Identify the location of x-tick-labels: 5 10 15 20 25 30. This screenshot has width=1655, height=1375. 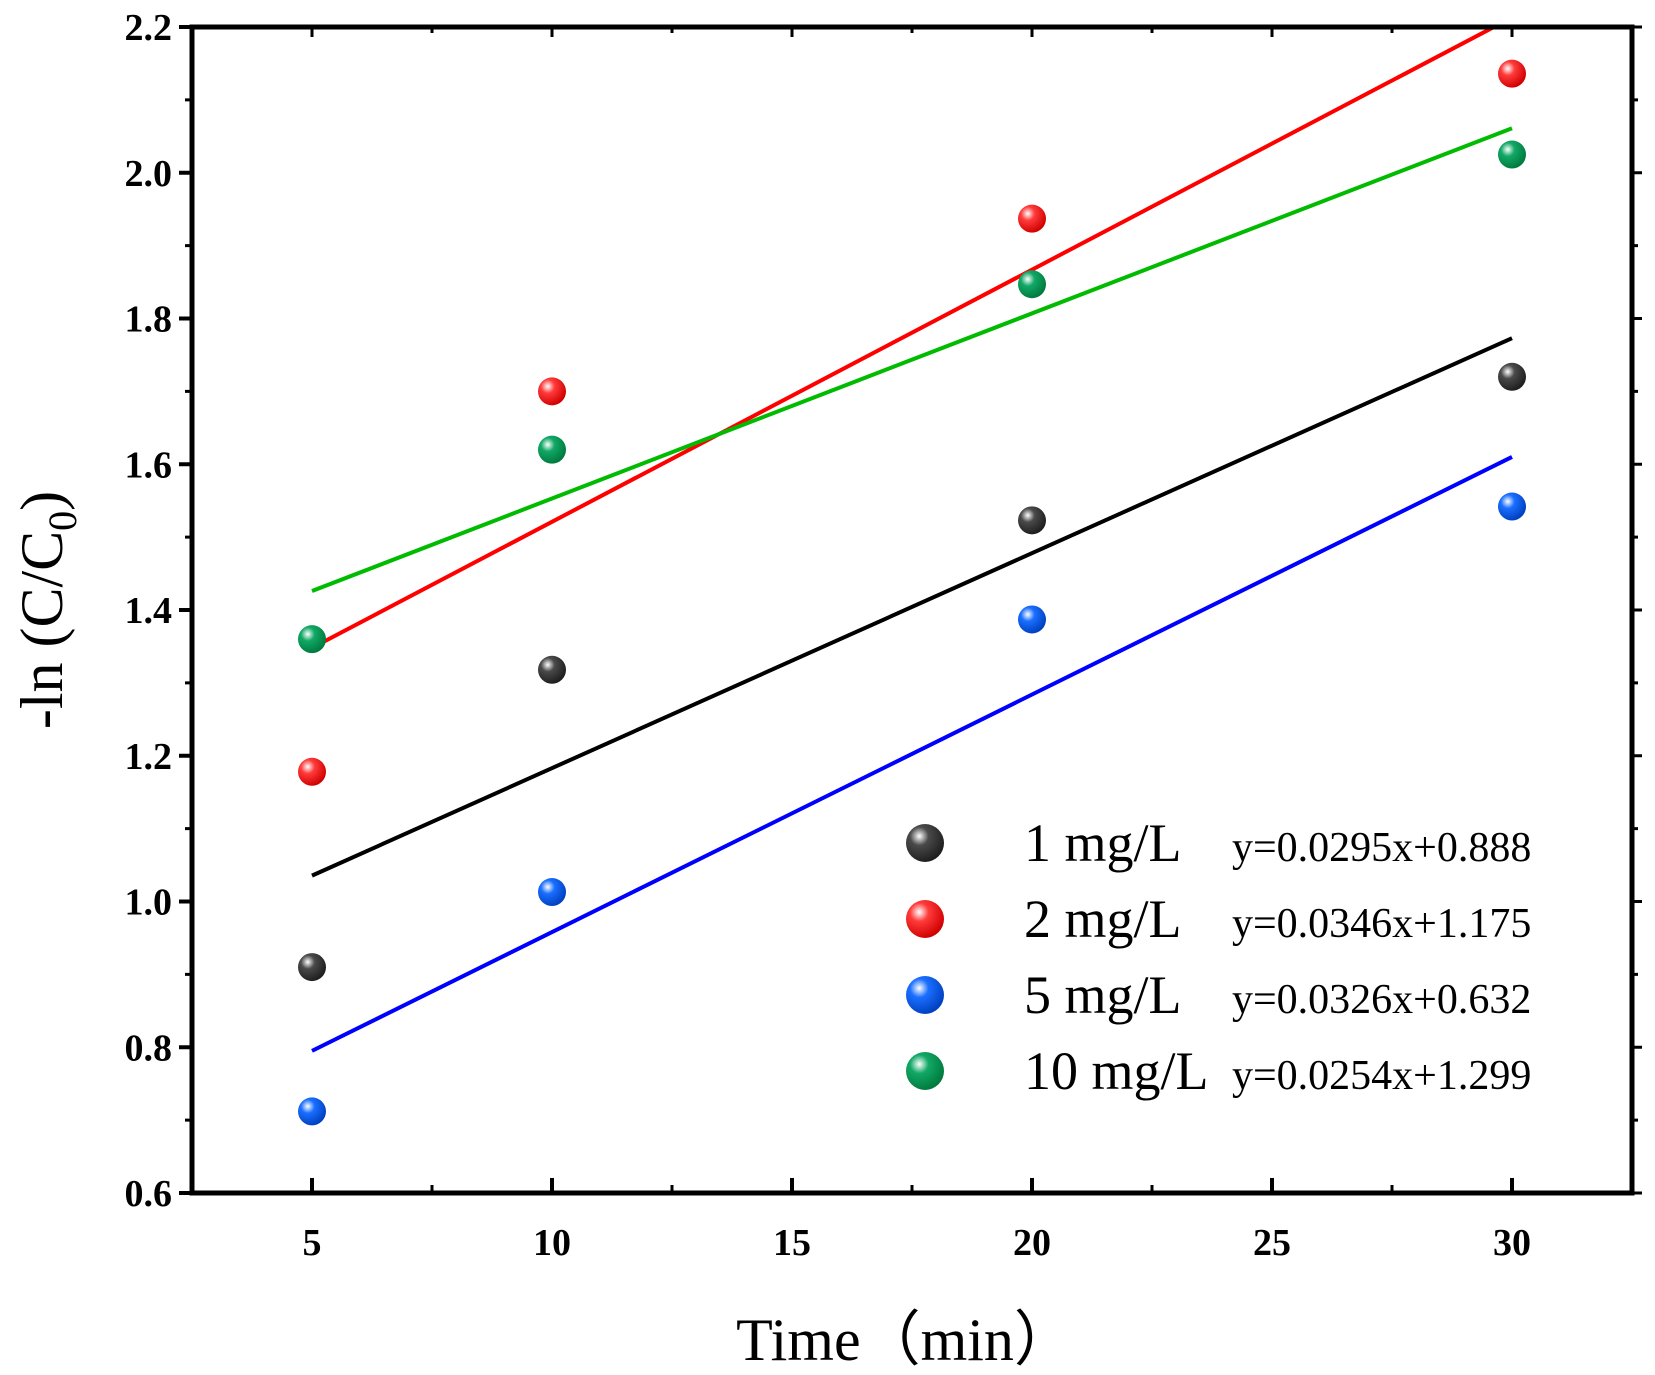
(917, 1243).